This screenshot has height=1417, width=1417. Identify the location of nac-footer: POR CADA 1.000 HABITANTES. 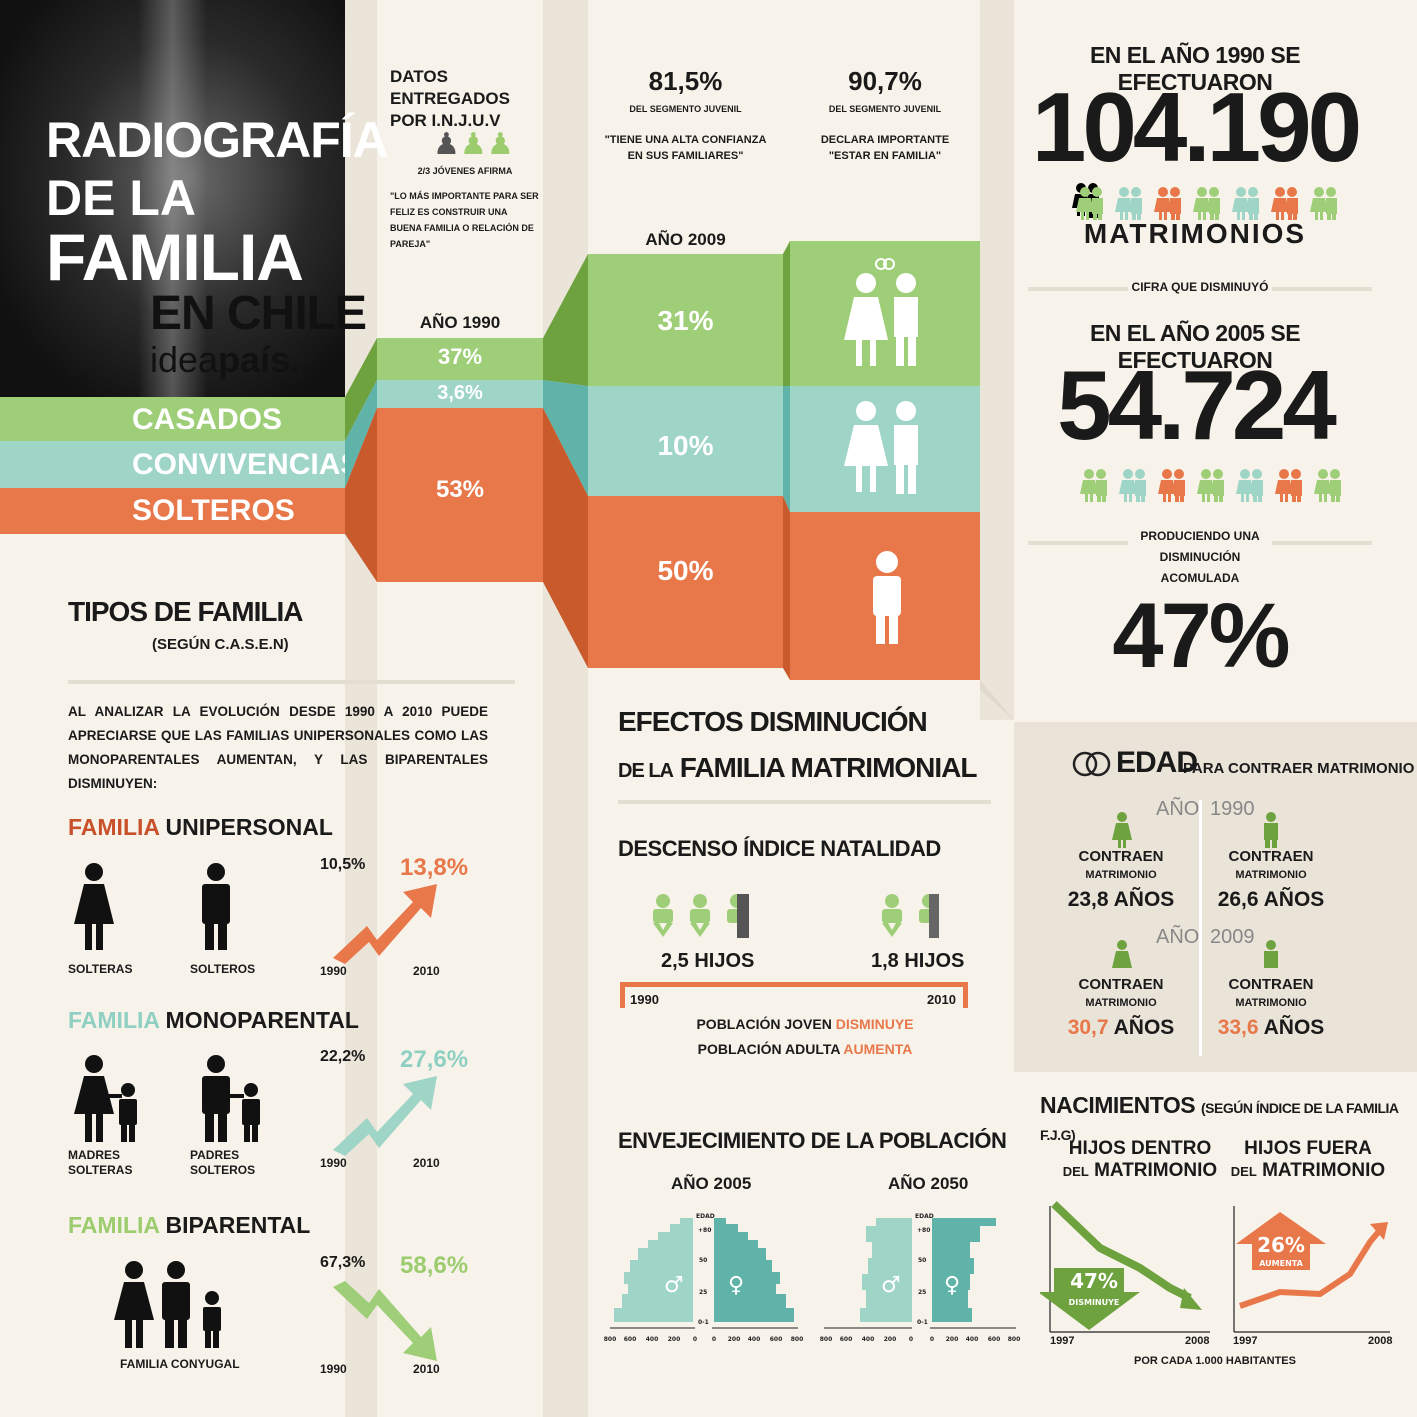
(1215, 1361).